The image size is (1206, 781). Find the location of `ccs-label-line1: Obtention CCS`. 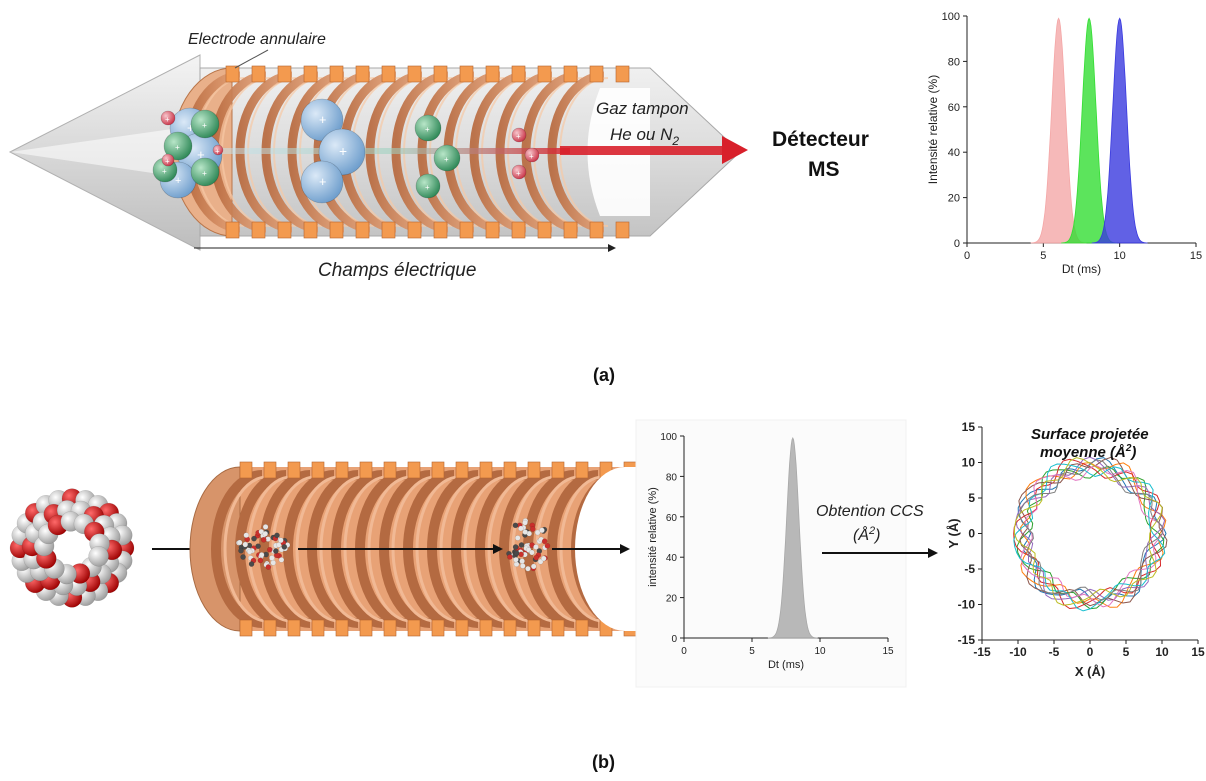

ccs-label-line1: Obtention CCS is located at coordinates (870, 511).